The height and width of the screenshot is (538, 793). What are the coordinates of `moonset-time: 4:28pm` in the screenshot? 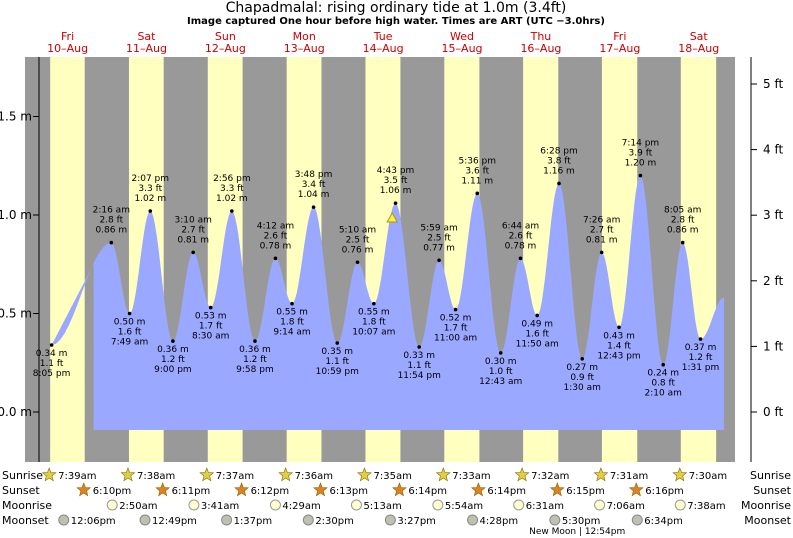 It's located at (499, 521).